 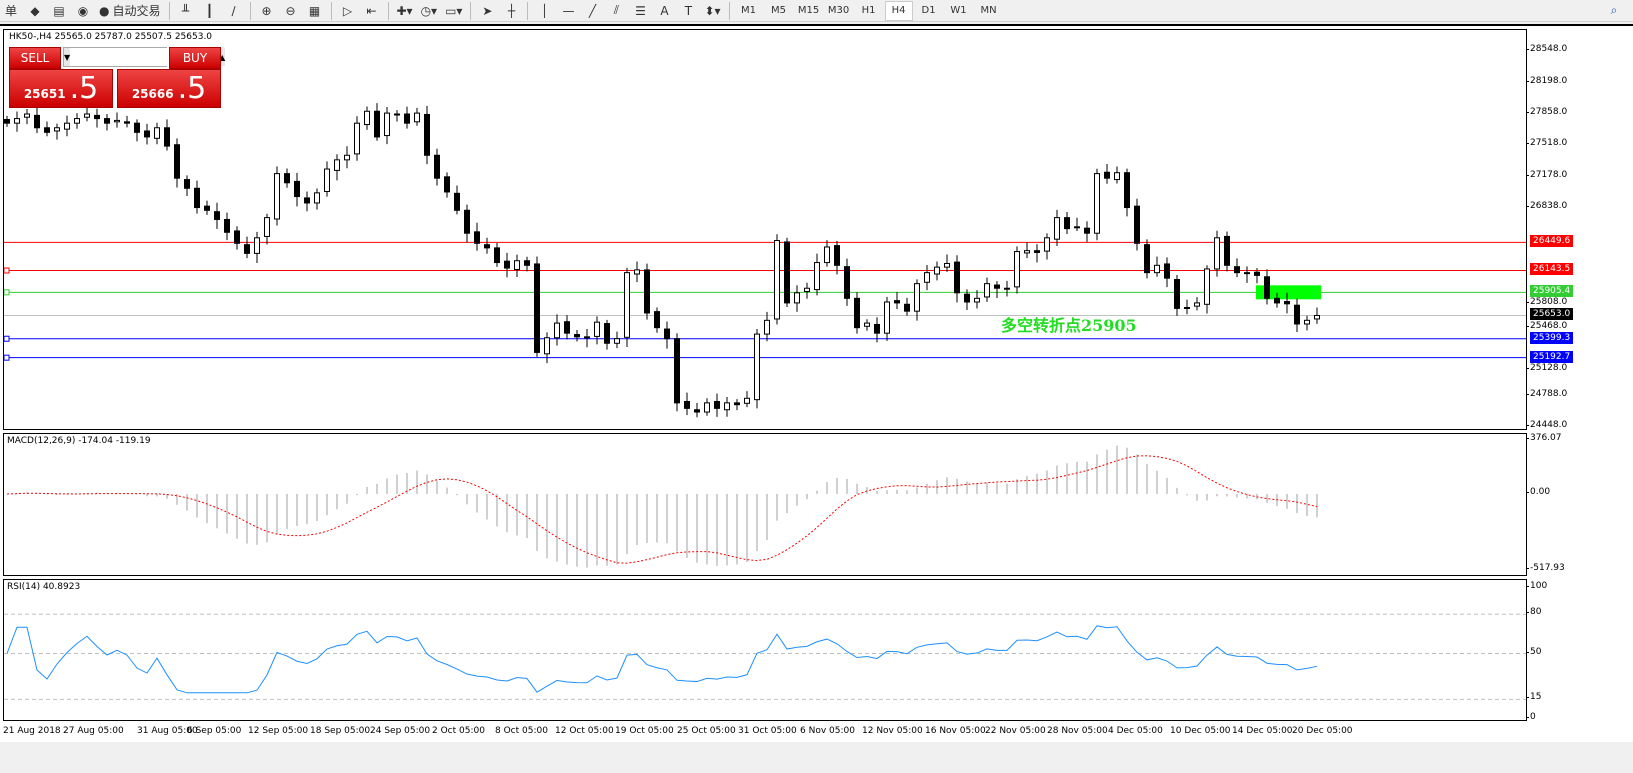 What do you see at coordinates (521, 731) in the screenshot?
I see `time-tick: 8 Oct 05:00` at bounding box center [521, 731].